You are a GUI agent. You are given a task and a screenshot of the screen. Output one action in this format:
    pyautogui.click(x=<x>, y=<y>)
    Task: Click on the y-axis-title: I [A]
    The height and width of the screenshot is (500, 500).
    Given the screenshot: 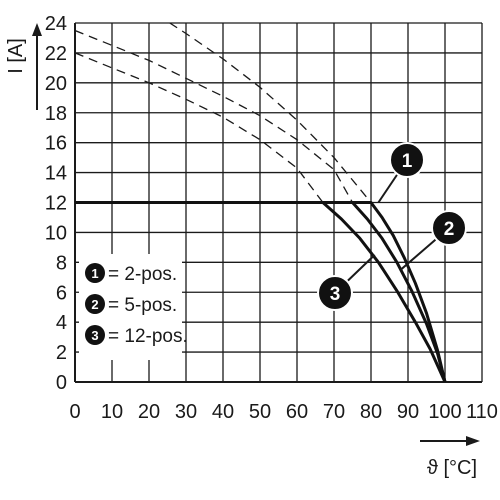 What is the action you would take?
    pyautogui.click(x=23, y=66)
    